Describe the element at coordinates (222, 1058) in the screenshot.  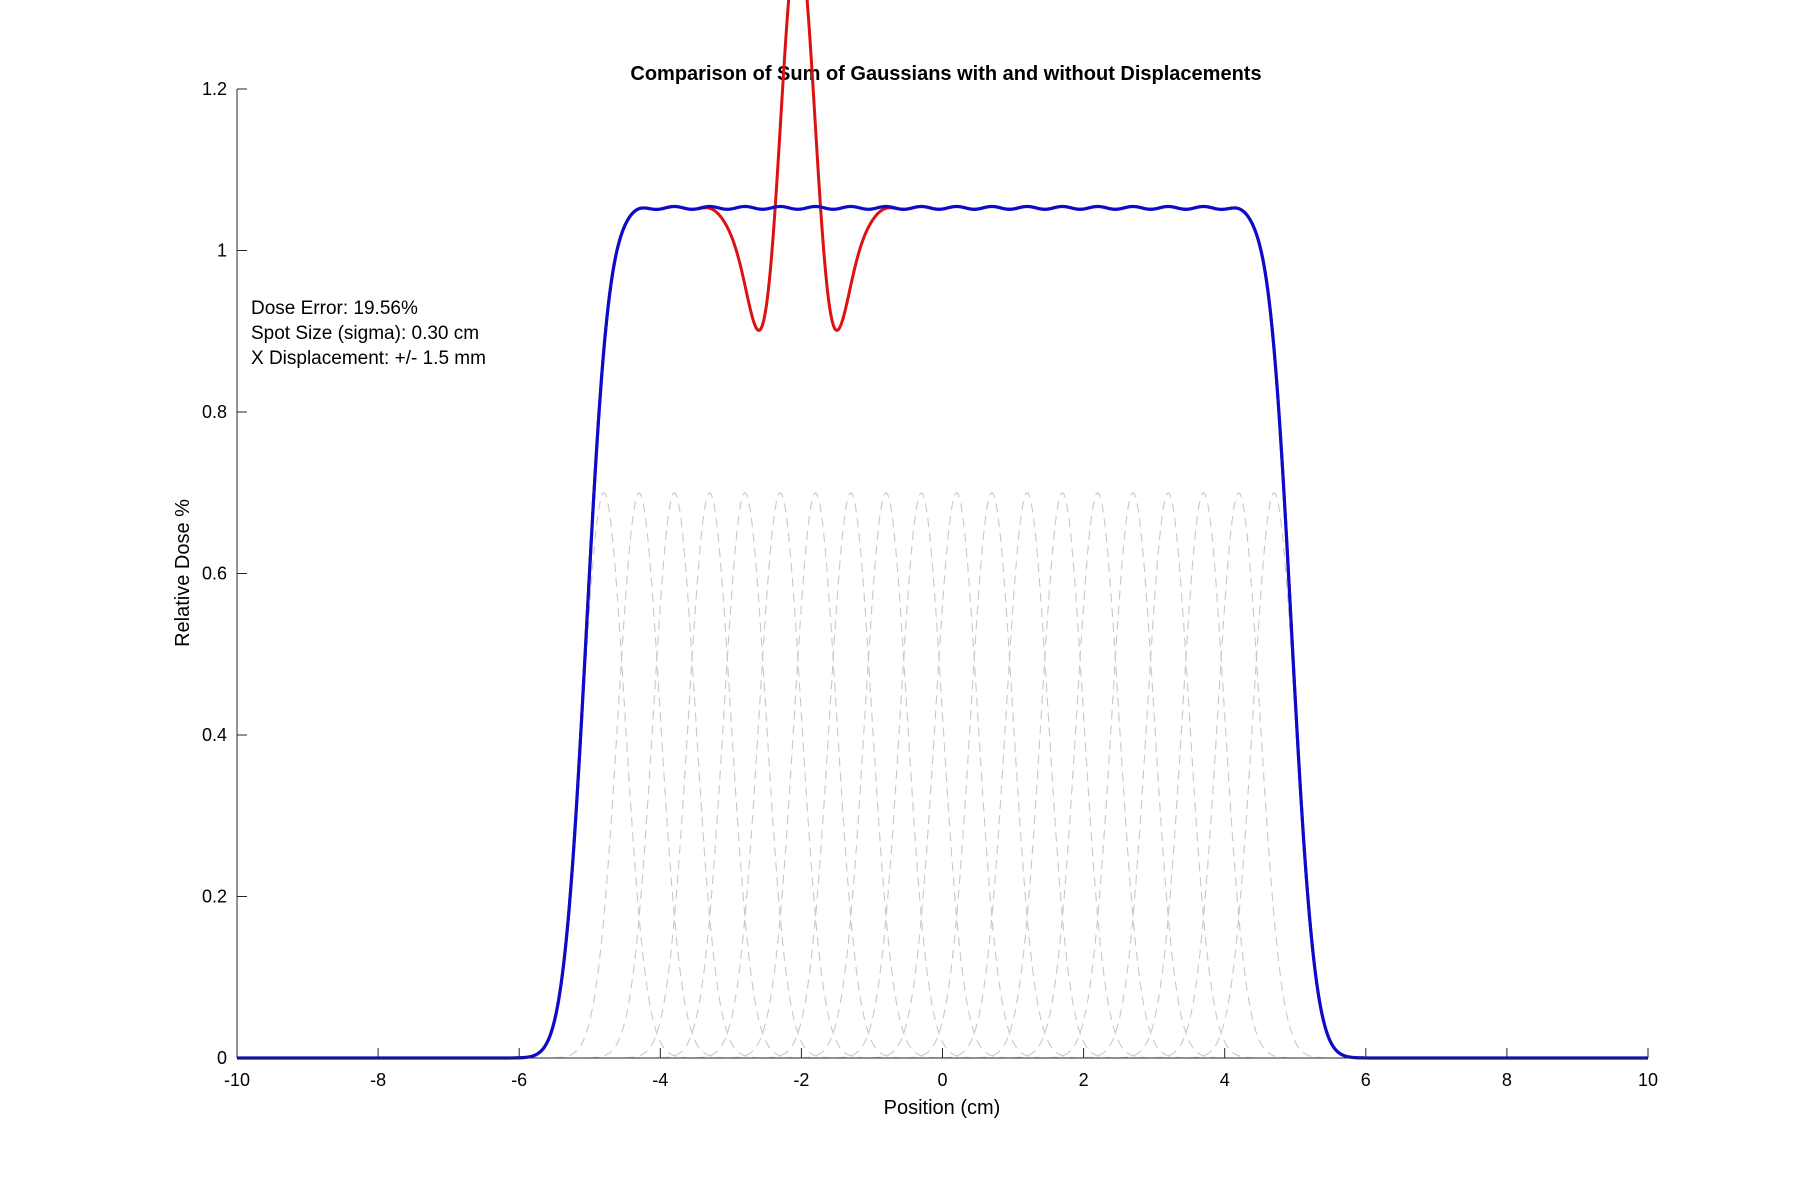
I see `y-tick-label: 0` at that location.